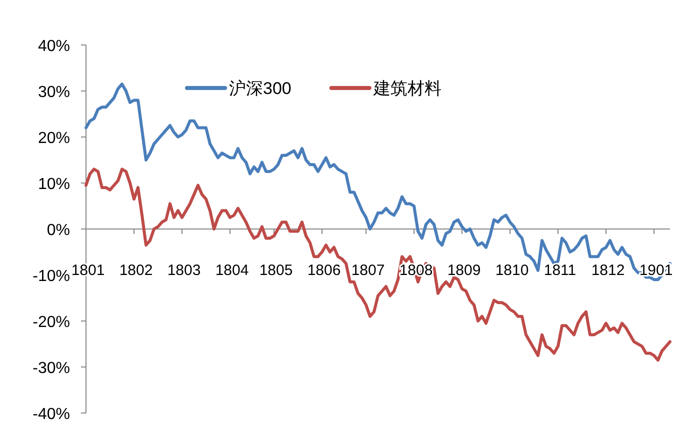 Image resolution: width=675 pixels, height=429 pixels. I want to click on legend: 建筑材料, so click(407, 88).